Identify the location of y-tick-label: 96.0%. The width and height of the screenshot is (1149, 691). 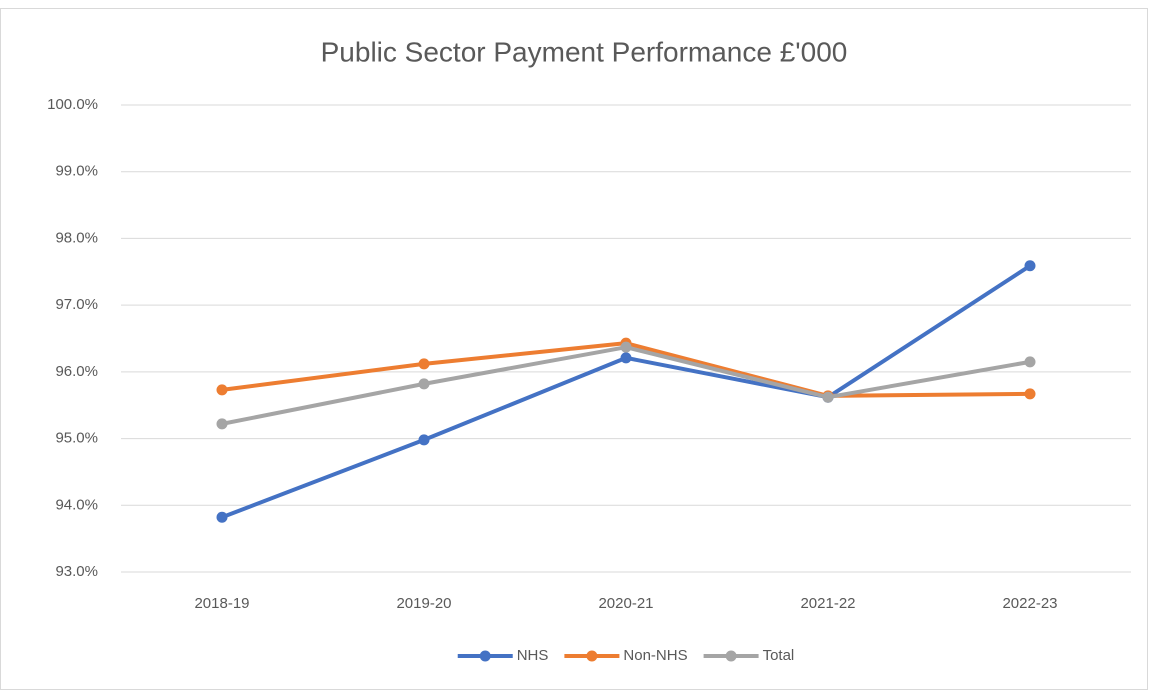
(76, 371).